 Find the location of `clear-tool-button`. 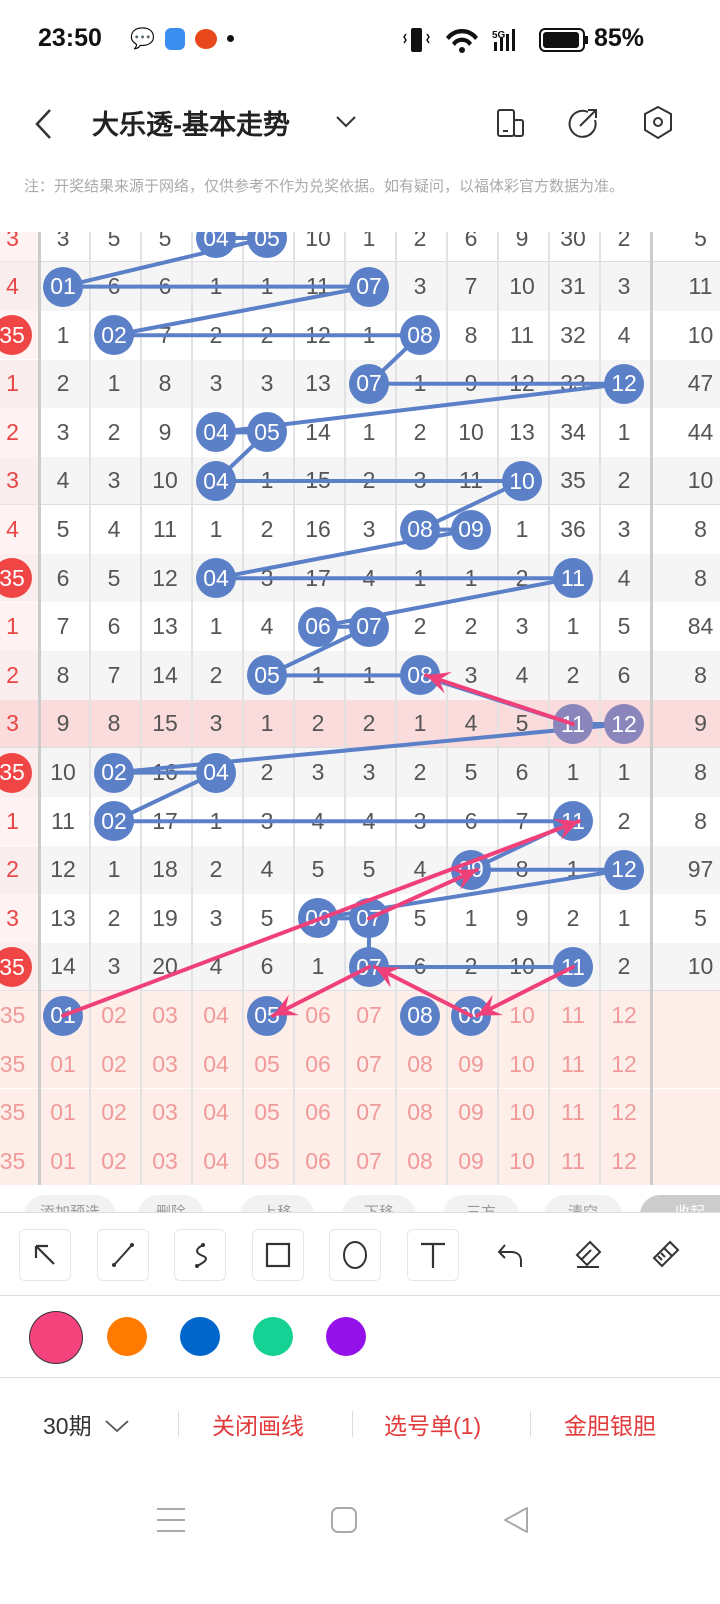

clear-tool-button is located at coordinates (665, 1255).